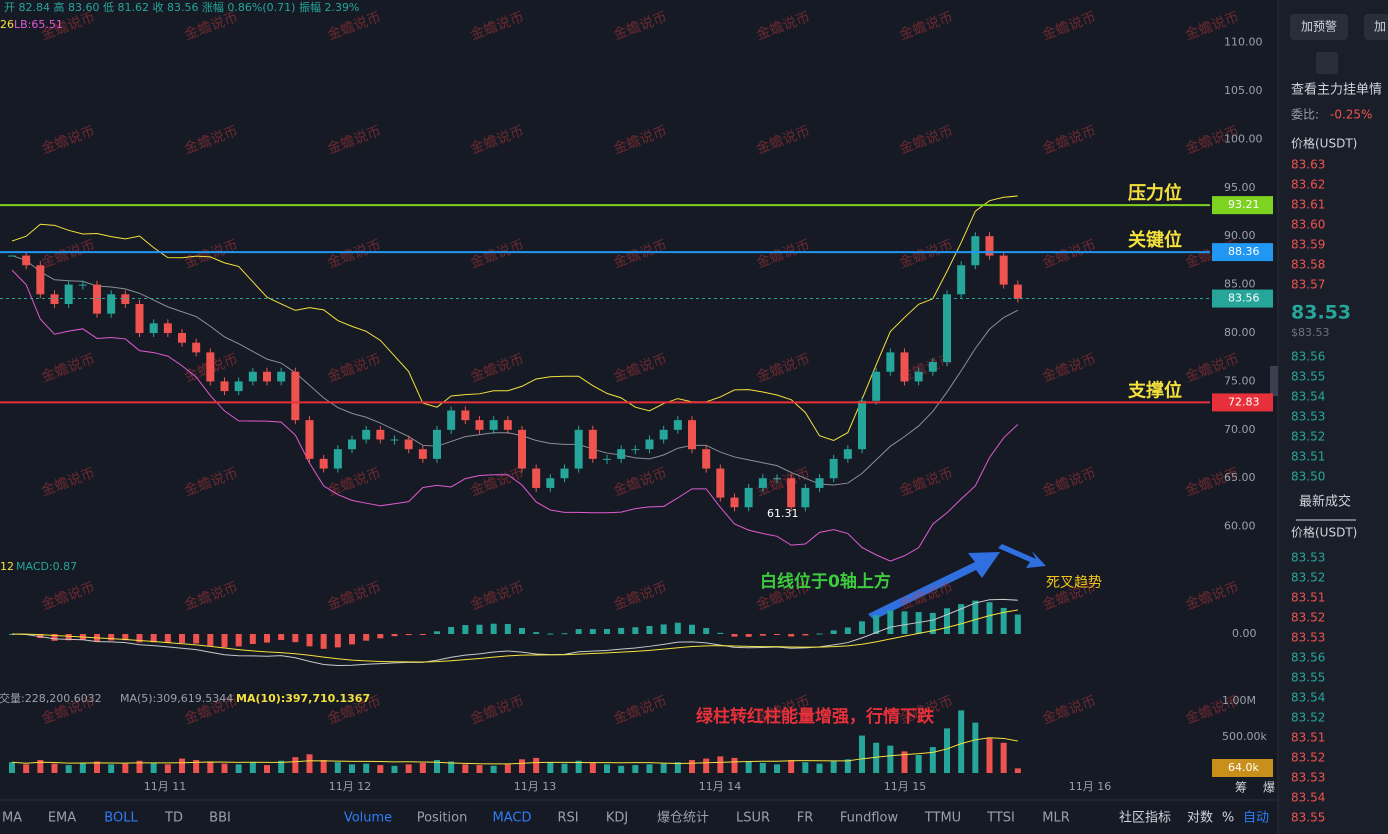 The width and height of the screenshot is (1388, 834). I want to click on setting-tab: 自动, so click(1256, 818).